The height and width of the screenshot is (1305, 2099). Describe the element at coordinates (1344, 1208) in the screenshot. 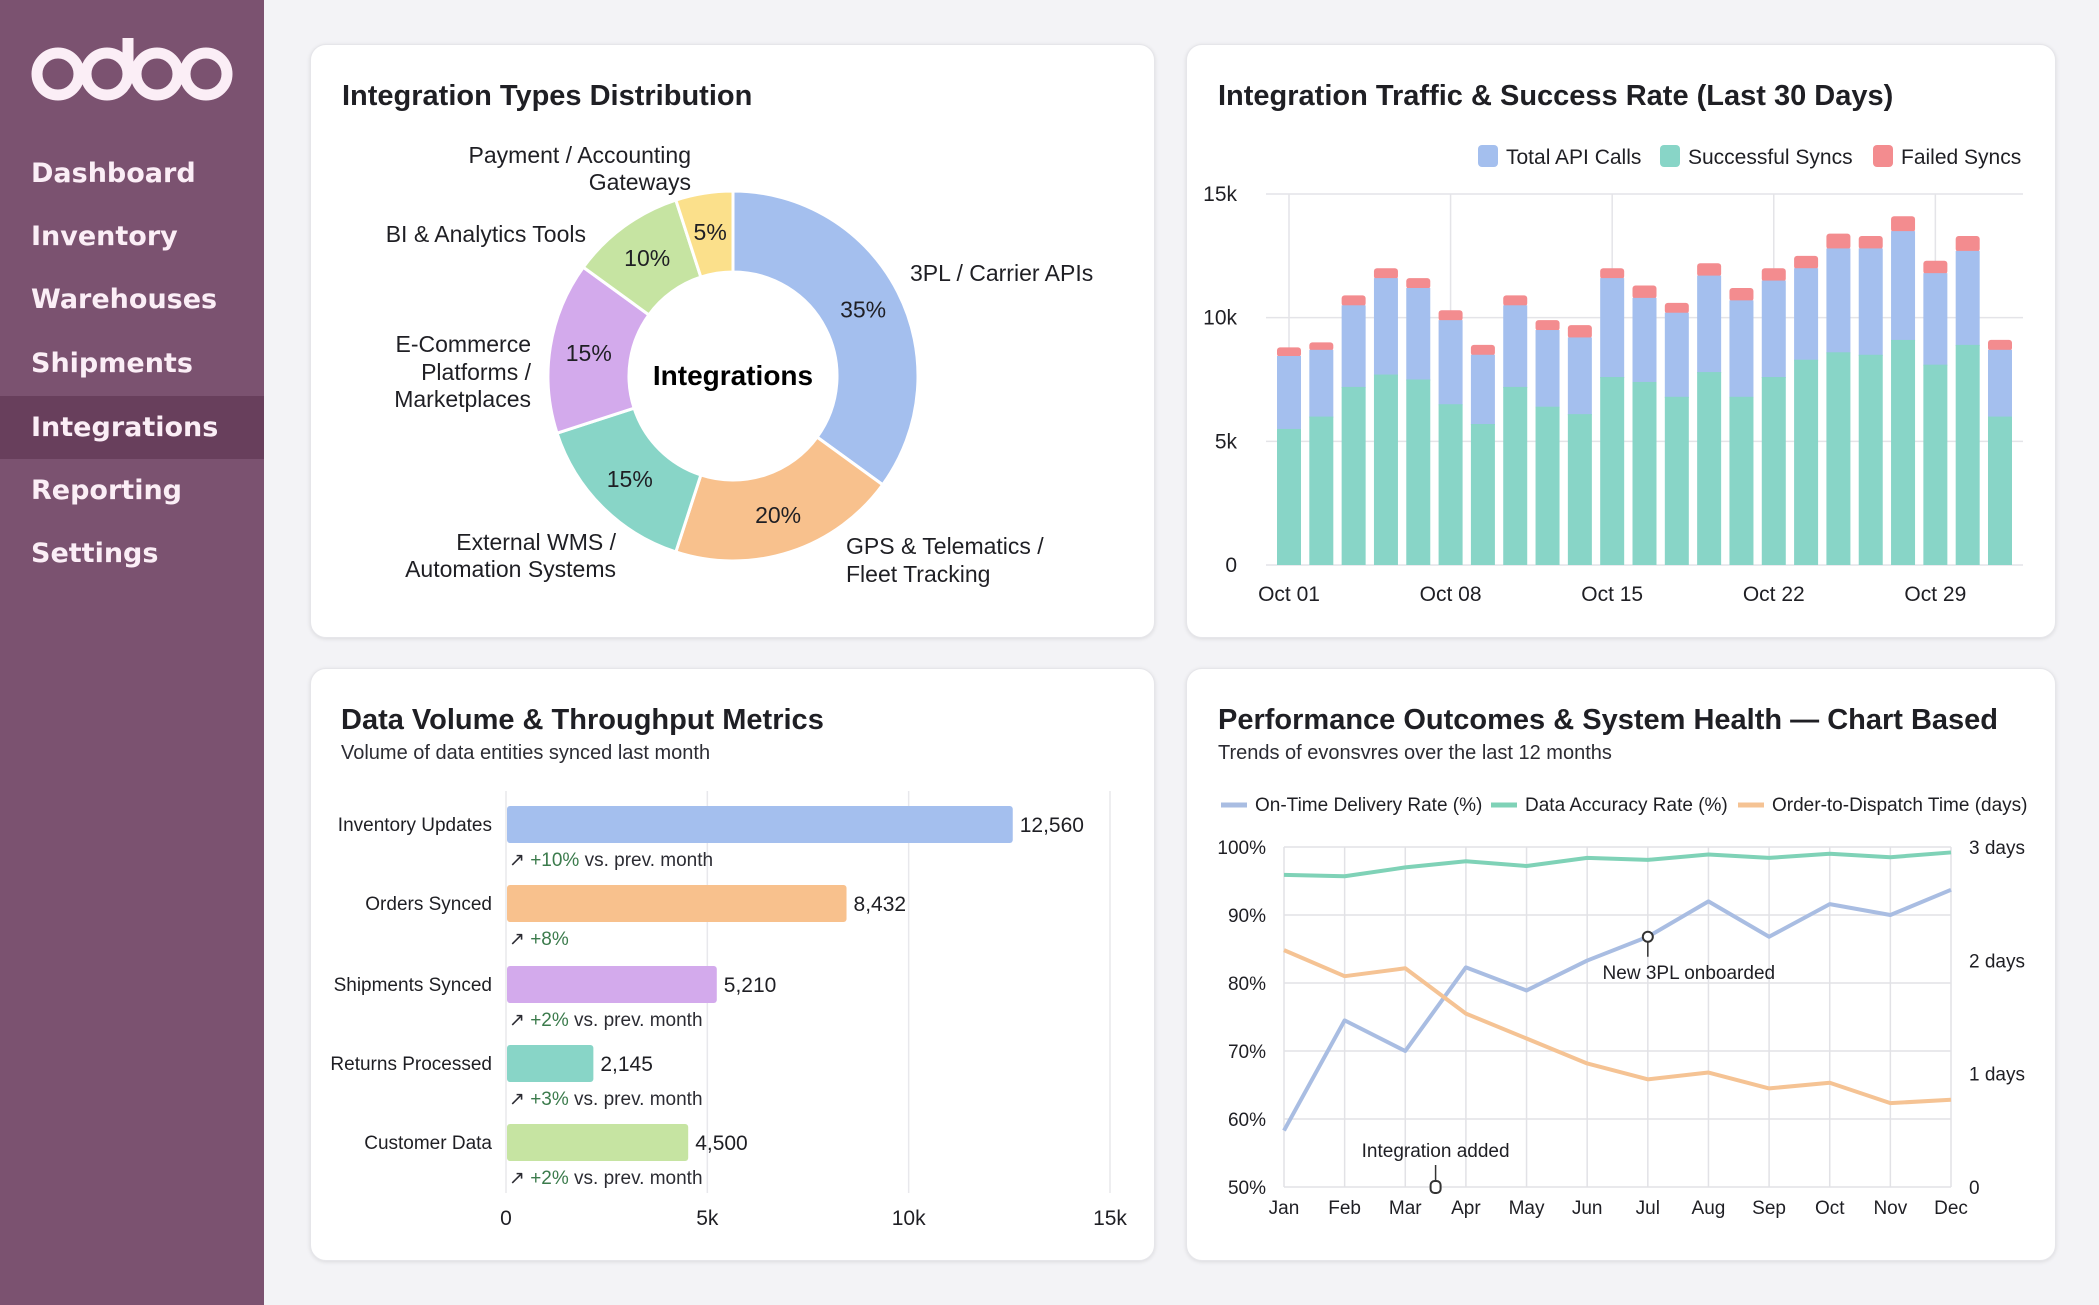

I see `x-tick-label: Feb` at that location.